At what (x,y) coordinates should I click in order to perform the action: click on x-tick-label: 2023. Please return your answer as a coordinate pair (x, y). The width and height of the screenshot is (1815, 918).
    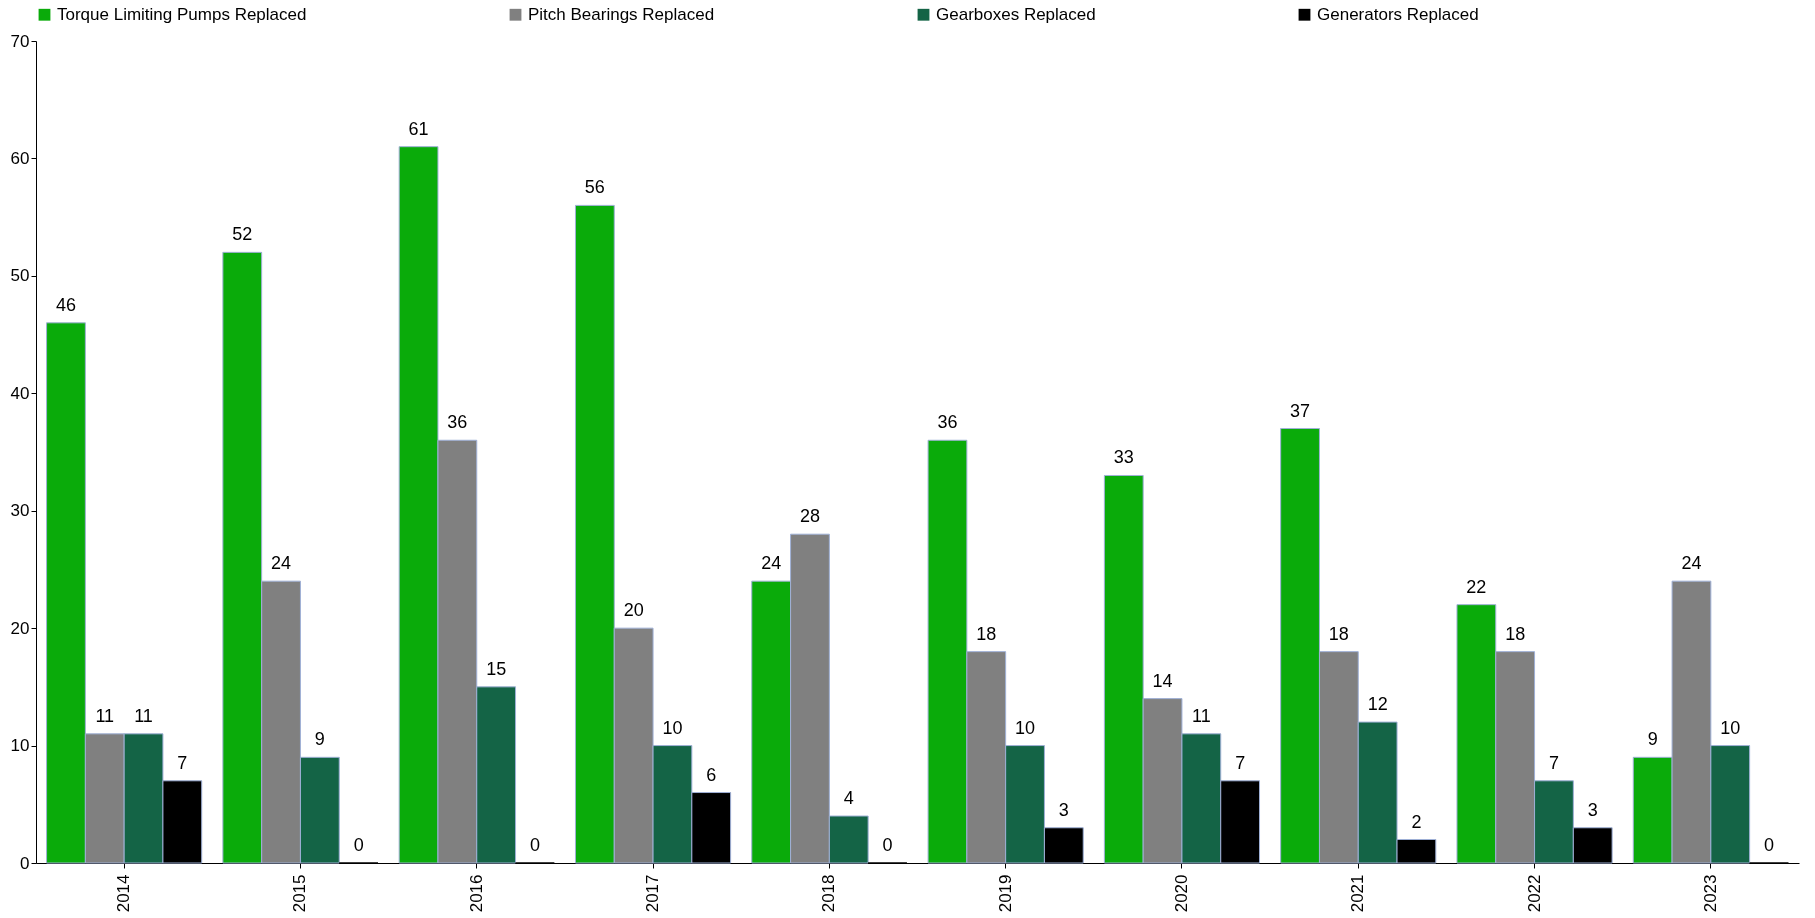
    Looking at the image, I should click on (1710, 893).